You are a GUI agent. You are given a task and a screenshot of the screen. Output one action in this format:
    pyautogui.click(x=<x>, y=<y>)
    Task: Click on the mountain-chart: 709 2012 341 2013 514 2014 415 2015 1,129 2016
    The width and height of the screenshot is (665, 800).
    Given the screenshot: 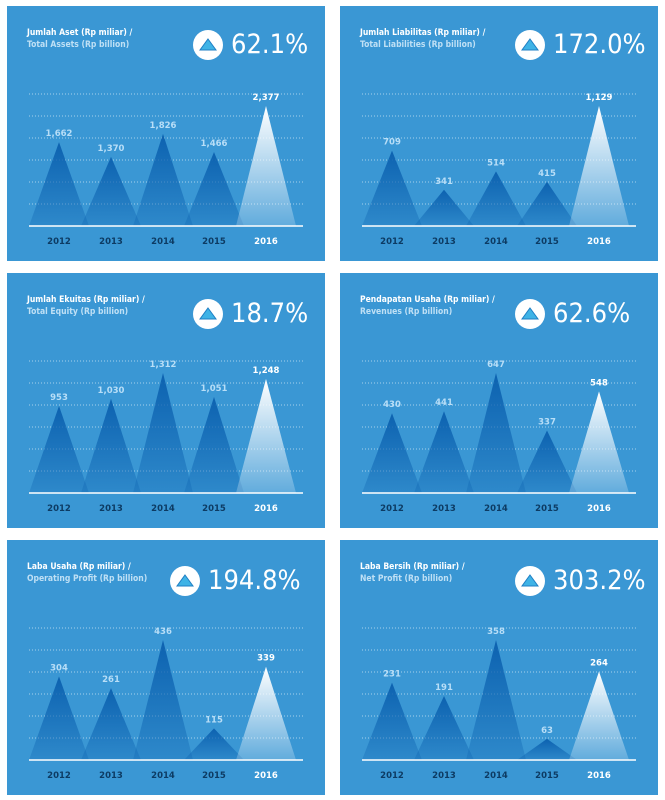 What is the action you would take?
    pyautogui.click(x=499, y=170)
    